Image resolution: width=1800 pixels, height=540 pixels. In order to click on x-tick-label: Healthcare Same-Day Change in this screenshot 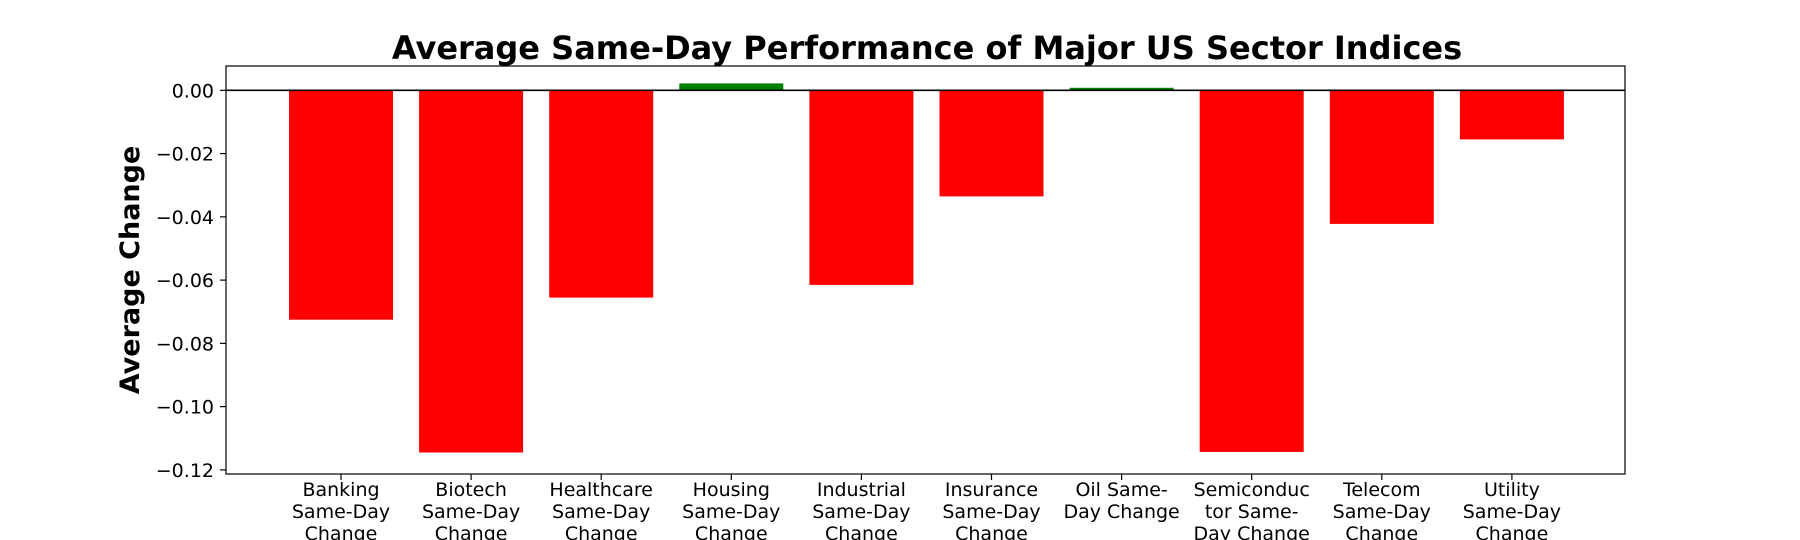, I will do `click(601, 509)`.